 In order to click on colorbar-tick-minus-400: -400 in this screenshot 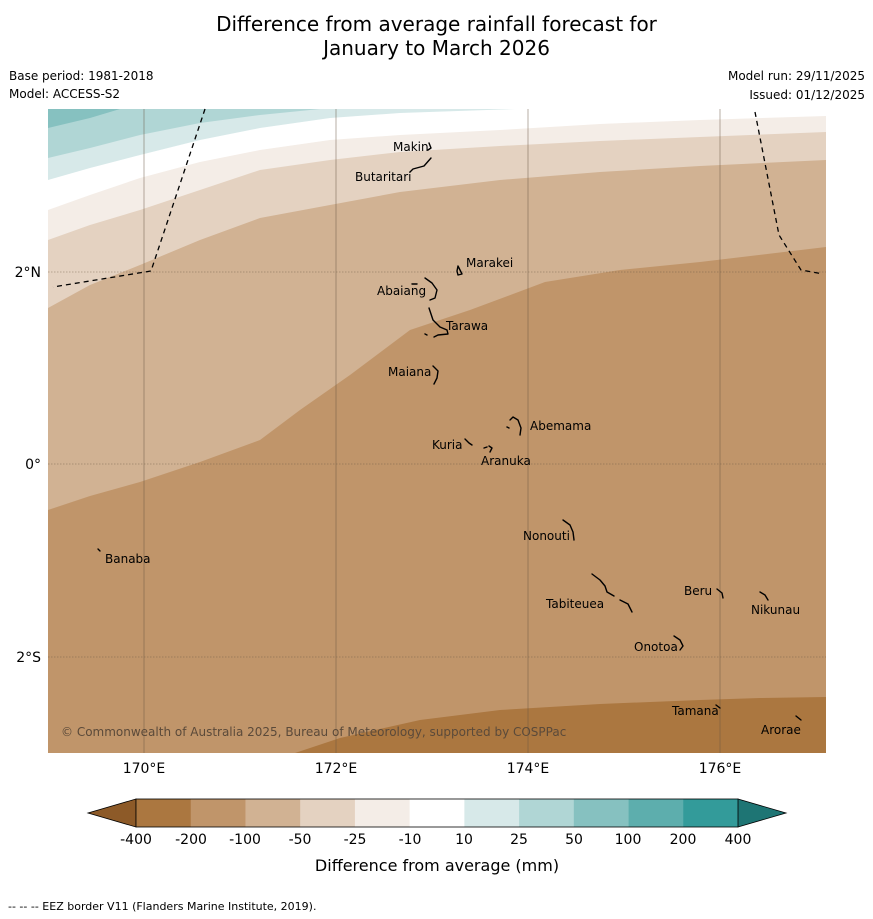, I will do `click(136, 840)`.